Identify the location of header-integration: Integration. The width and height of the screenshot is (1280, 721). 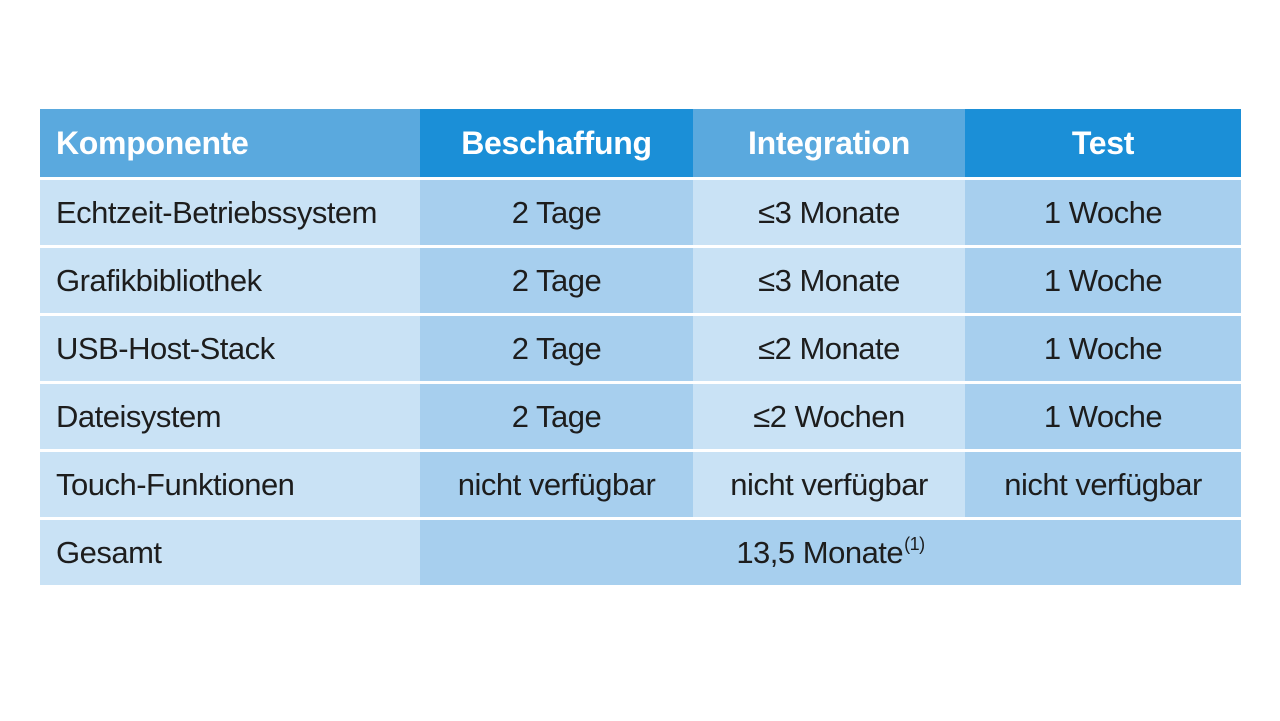
(829, 143).